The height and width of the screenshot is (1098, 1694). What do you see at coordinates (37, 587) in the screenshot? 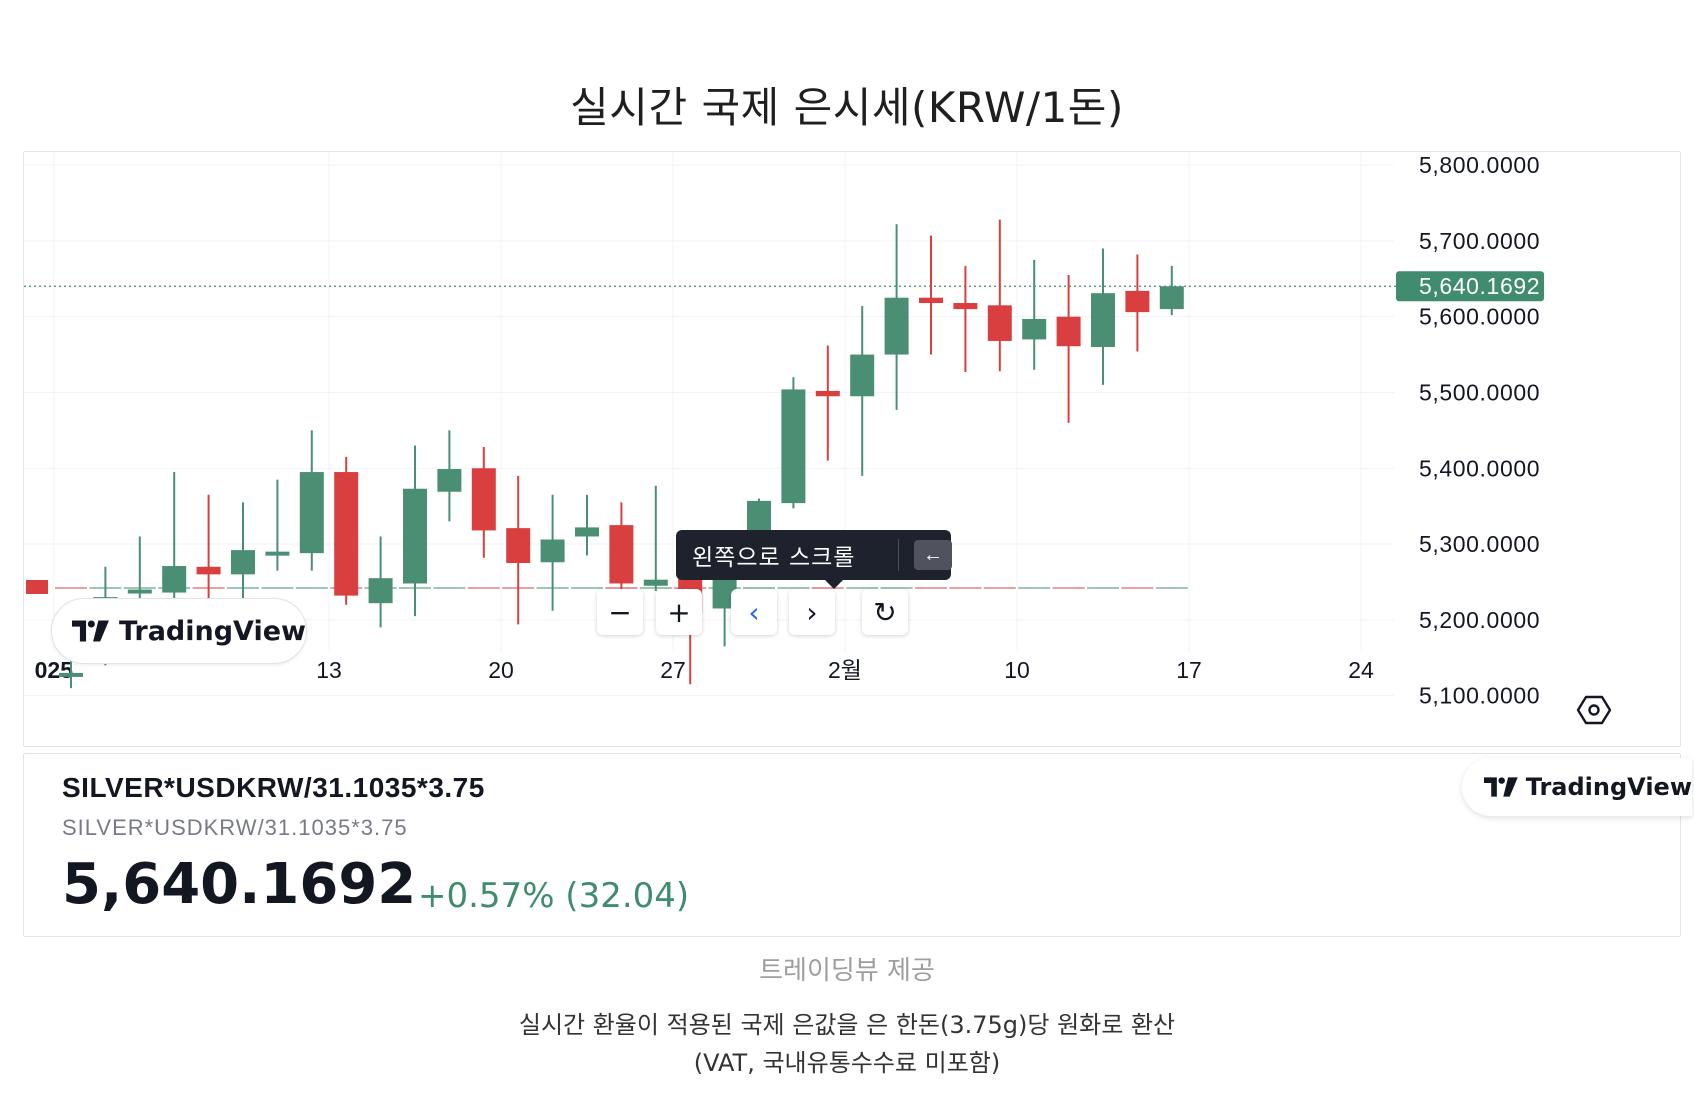
I see `volume-bar-partial` at bounding box center [37, 587].